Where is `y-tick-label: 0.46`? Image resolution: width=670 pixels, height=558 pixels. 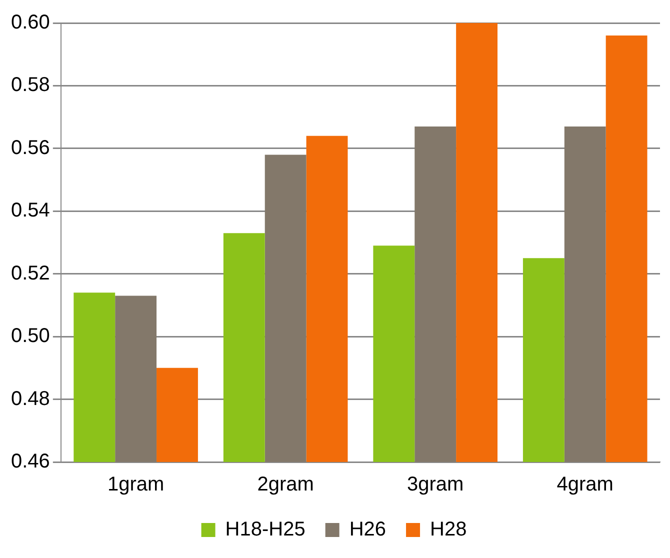 y-tick-label: 0.46 is located at coordinates (30, 461).